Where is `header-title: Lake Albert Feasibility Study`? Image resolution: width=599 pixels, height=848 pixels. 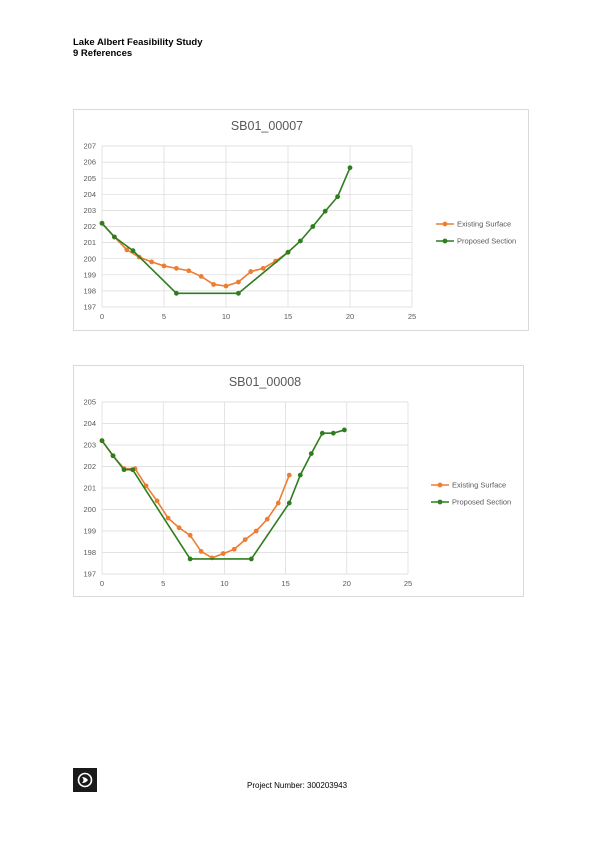 header-title: Lake Albert Feasibility Study is located at coordinates (138, 42).